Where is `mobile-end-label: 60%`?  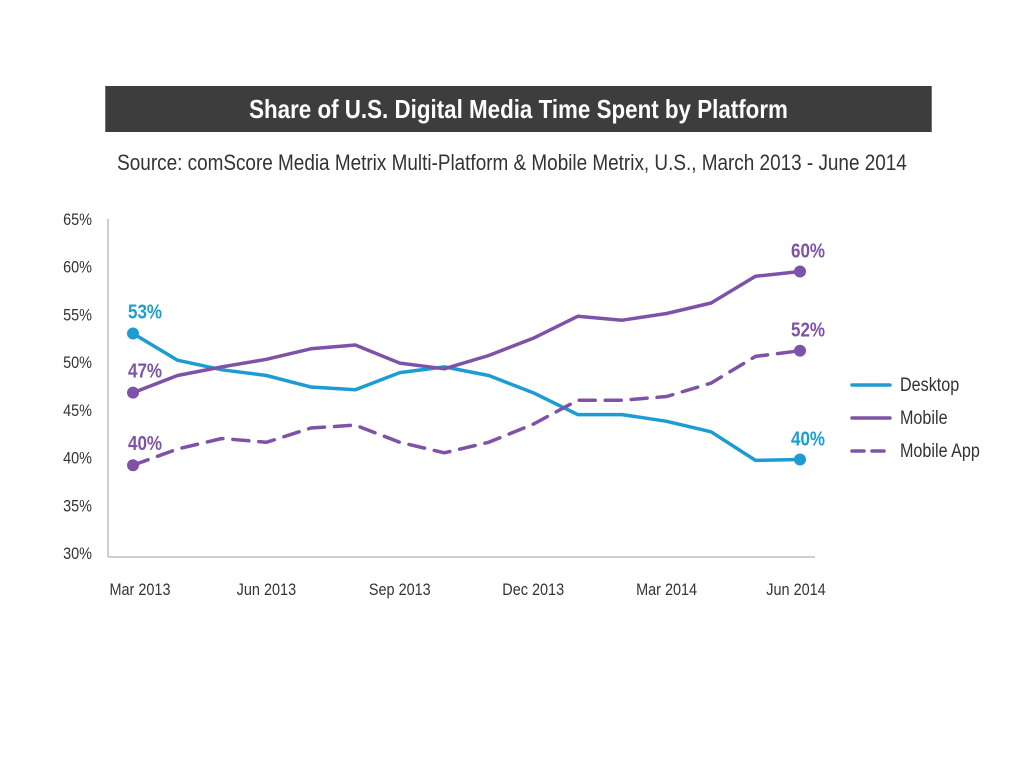 mobile-end-label: 60% is located at coordinates (808, 250).